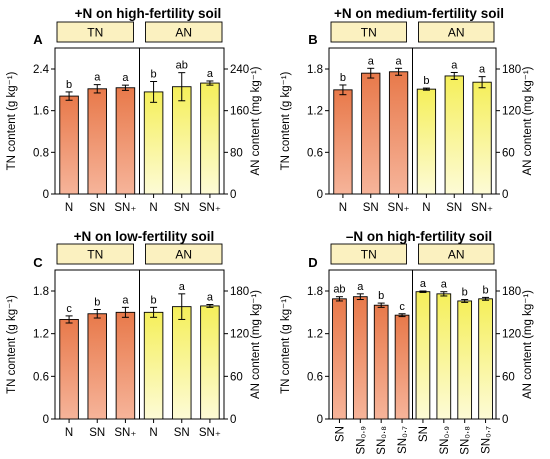  What do you see at coordinates (41, 153) in the screenshot?
I see `y-tick-label-left: 0.8` at bounding box center [41, 153].